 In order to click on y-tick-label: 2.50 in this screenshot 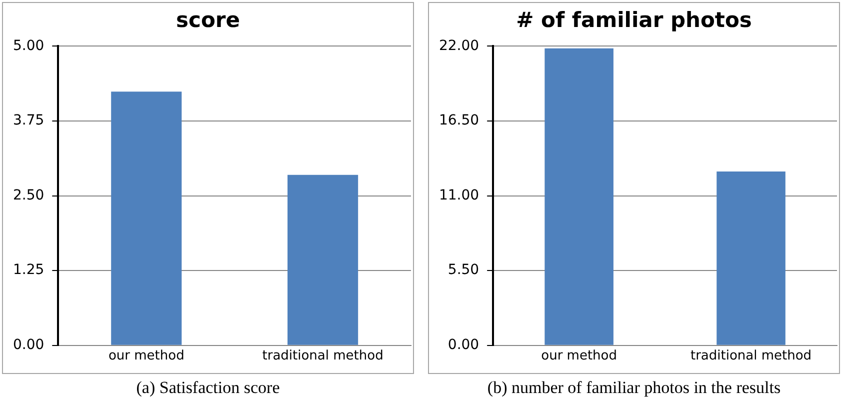, I will do `click(28, 195)`.